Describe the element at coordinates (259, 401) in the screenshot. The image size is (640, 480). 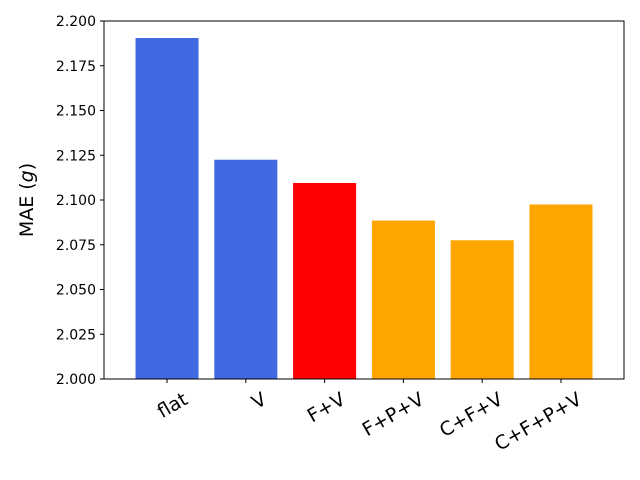
I see `x-tick-label: V` at that location.